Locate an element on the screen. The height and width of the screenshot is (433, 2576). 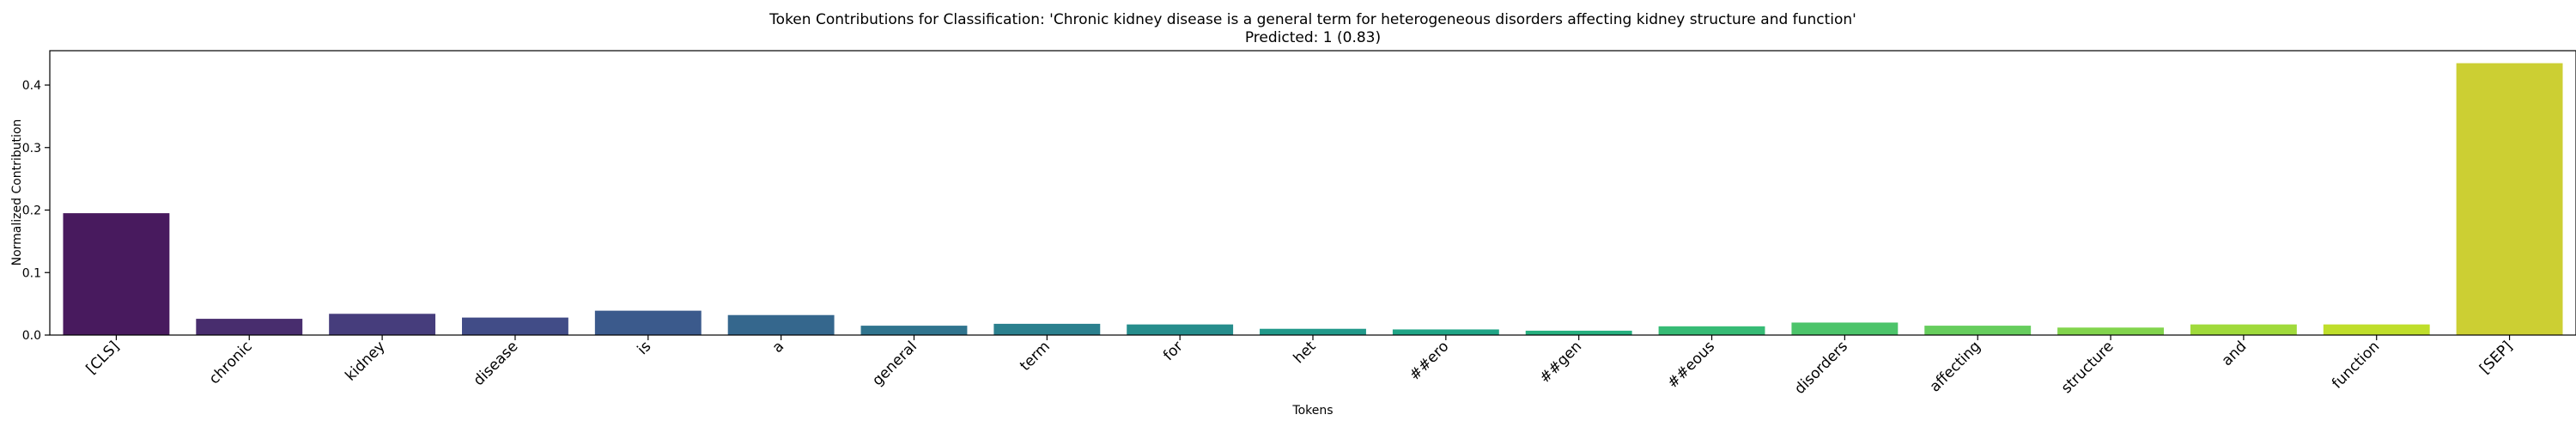
x-tick-label: and is located at coordinates (2235, 353).